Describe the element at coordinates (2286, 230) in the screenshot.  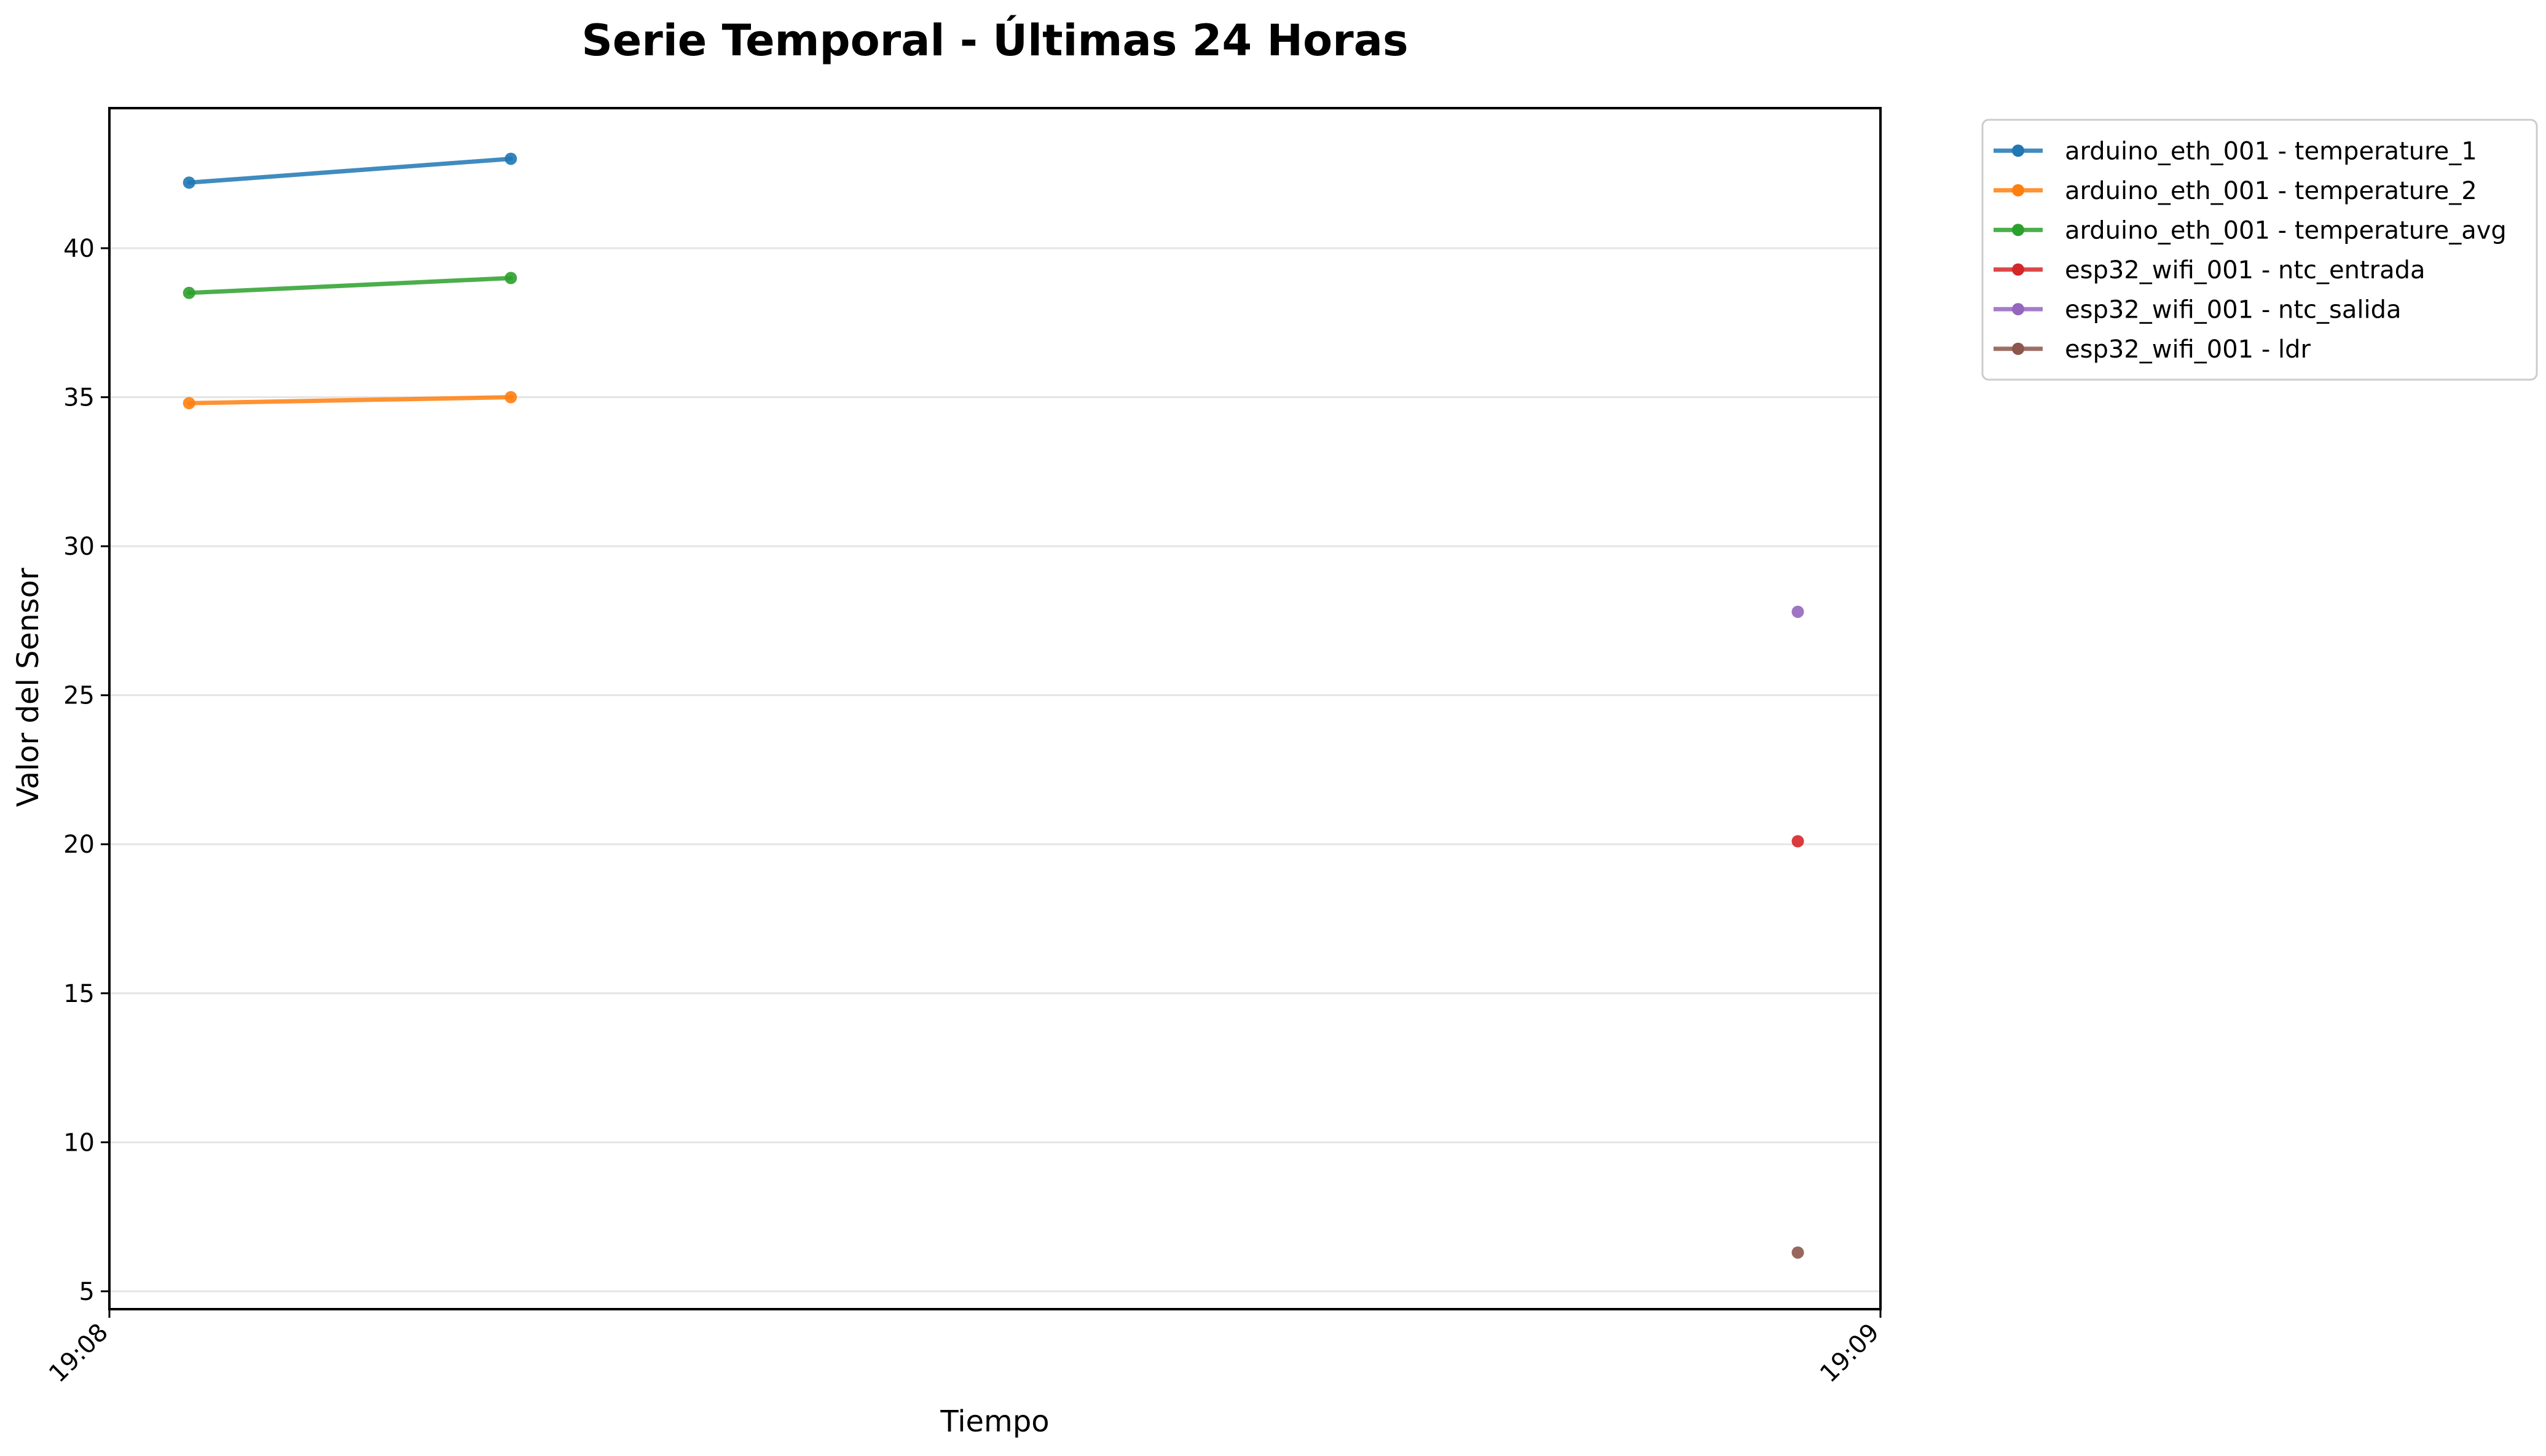
I see `legend-label: arduino_eth_001 - temperature_avg` at that location.